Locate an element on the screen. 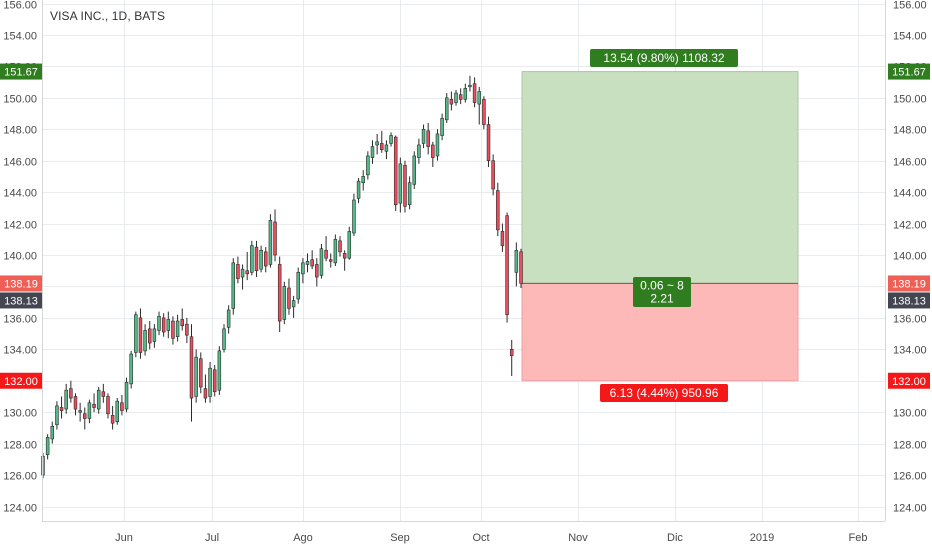 This screenshot has width=932, height=555. risk-reward-label-bg is located at coordinates (662, 292).